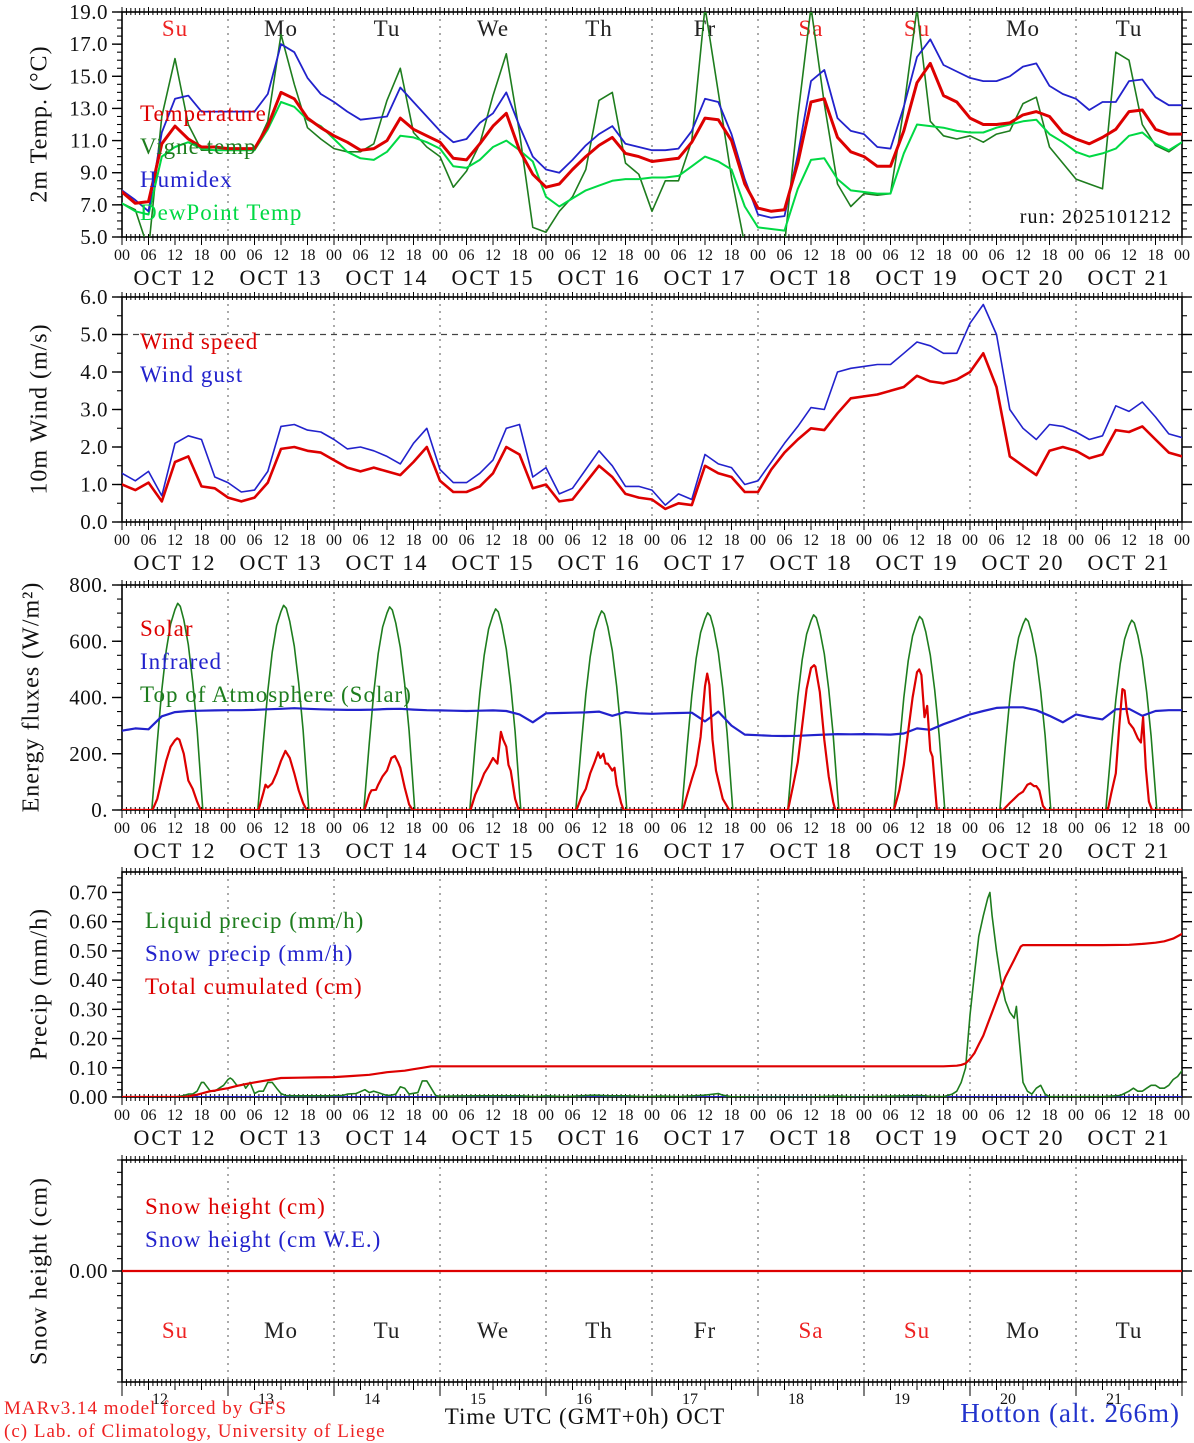 The image size is (1194, 1443). I want to click on svg-text: OCT 20, so click(1022, 1137).